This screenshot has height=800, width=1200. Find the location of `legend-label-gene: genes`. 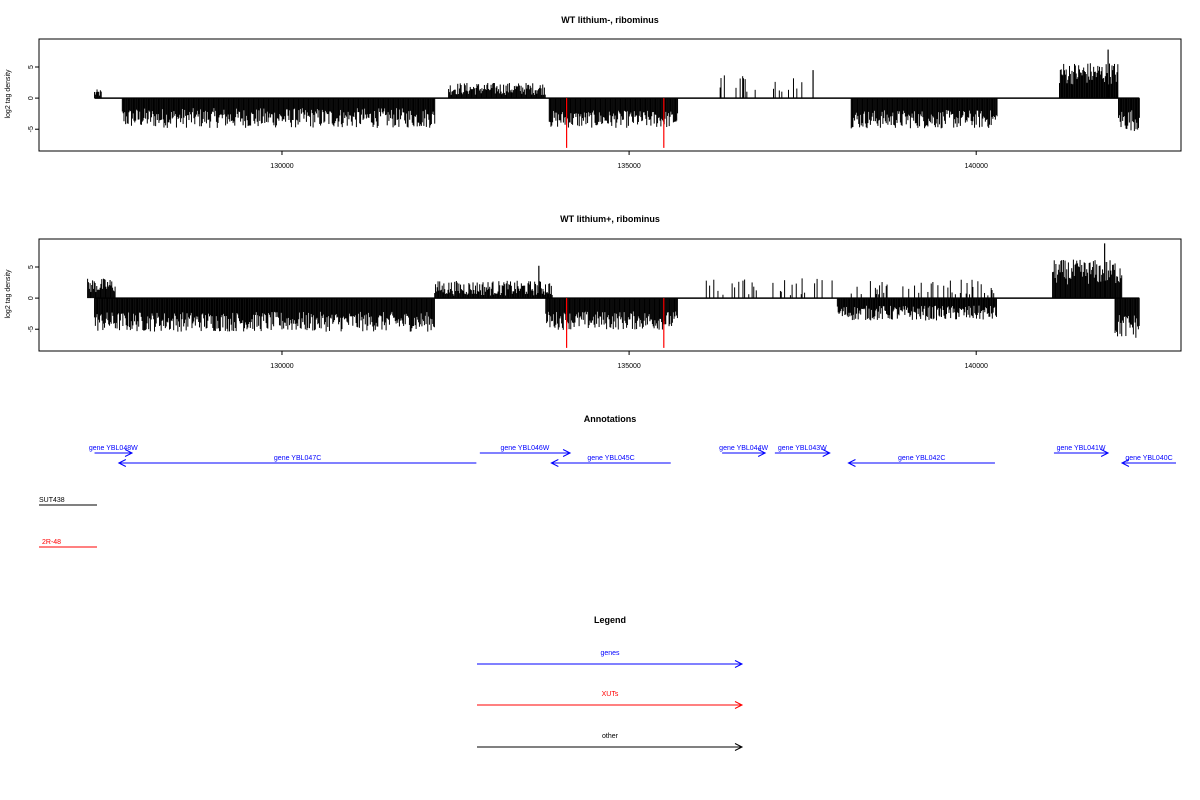

legend-label-gene: genes is located at coordinates (610, 653).